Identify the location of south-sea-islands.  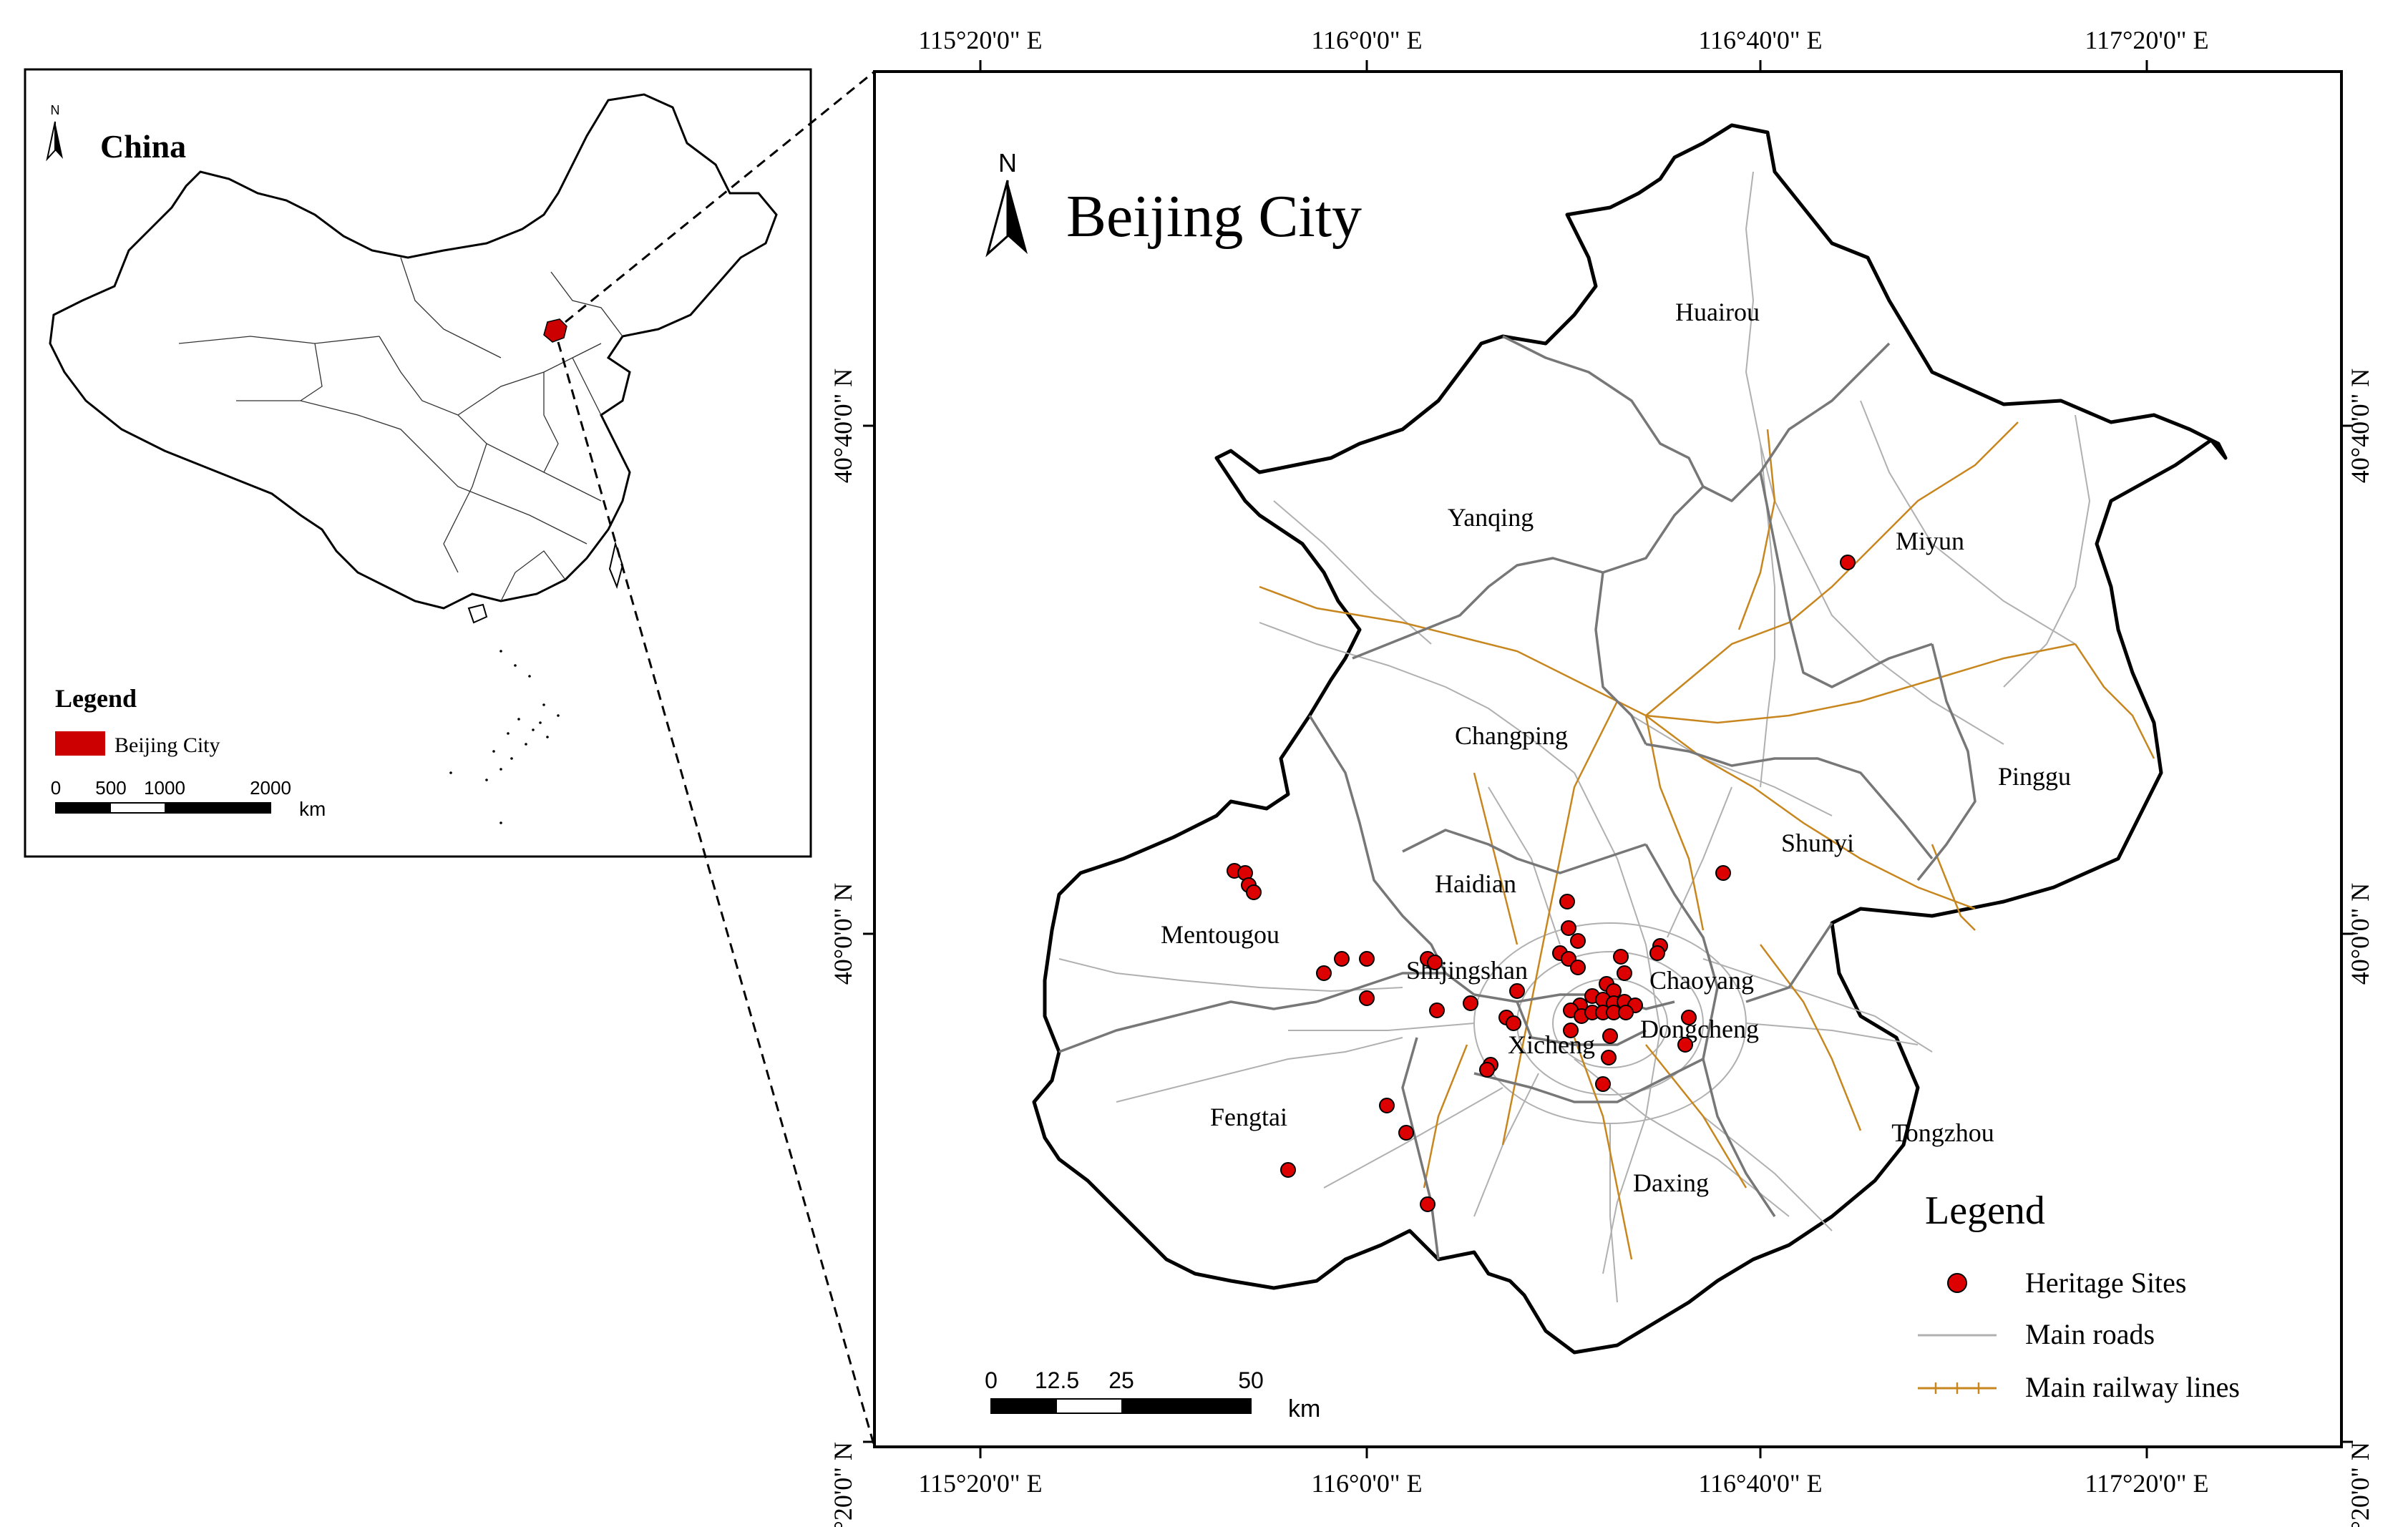
(504, 737).